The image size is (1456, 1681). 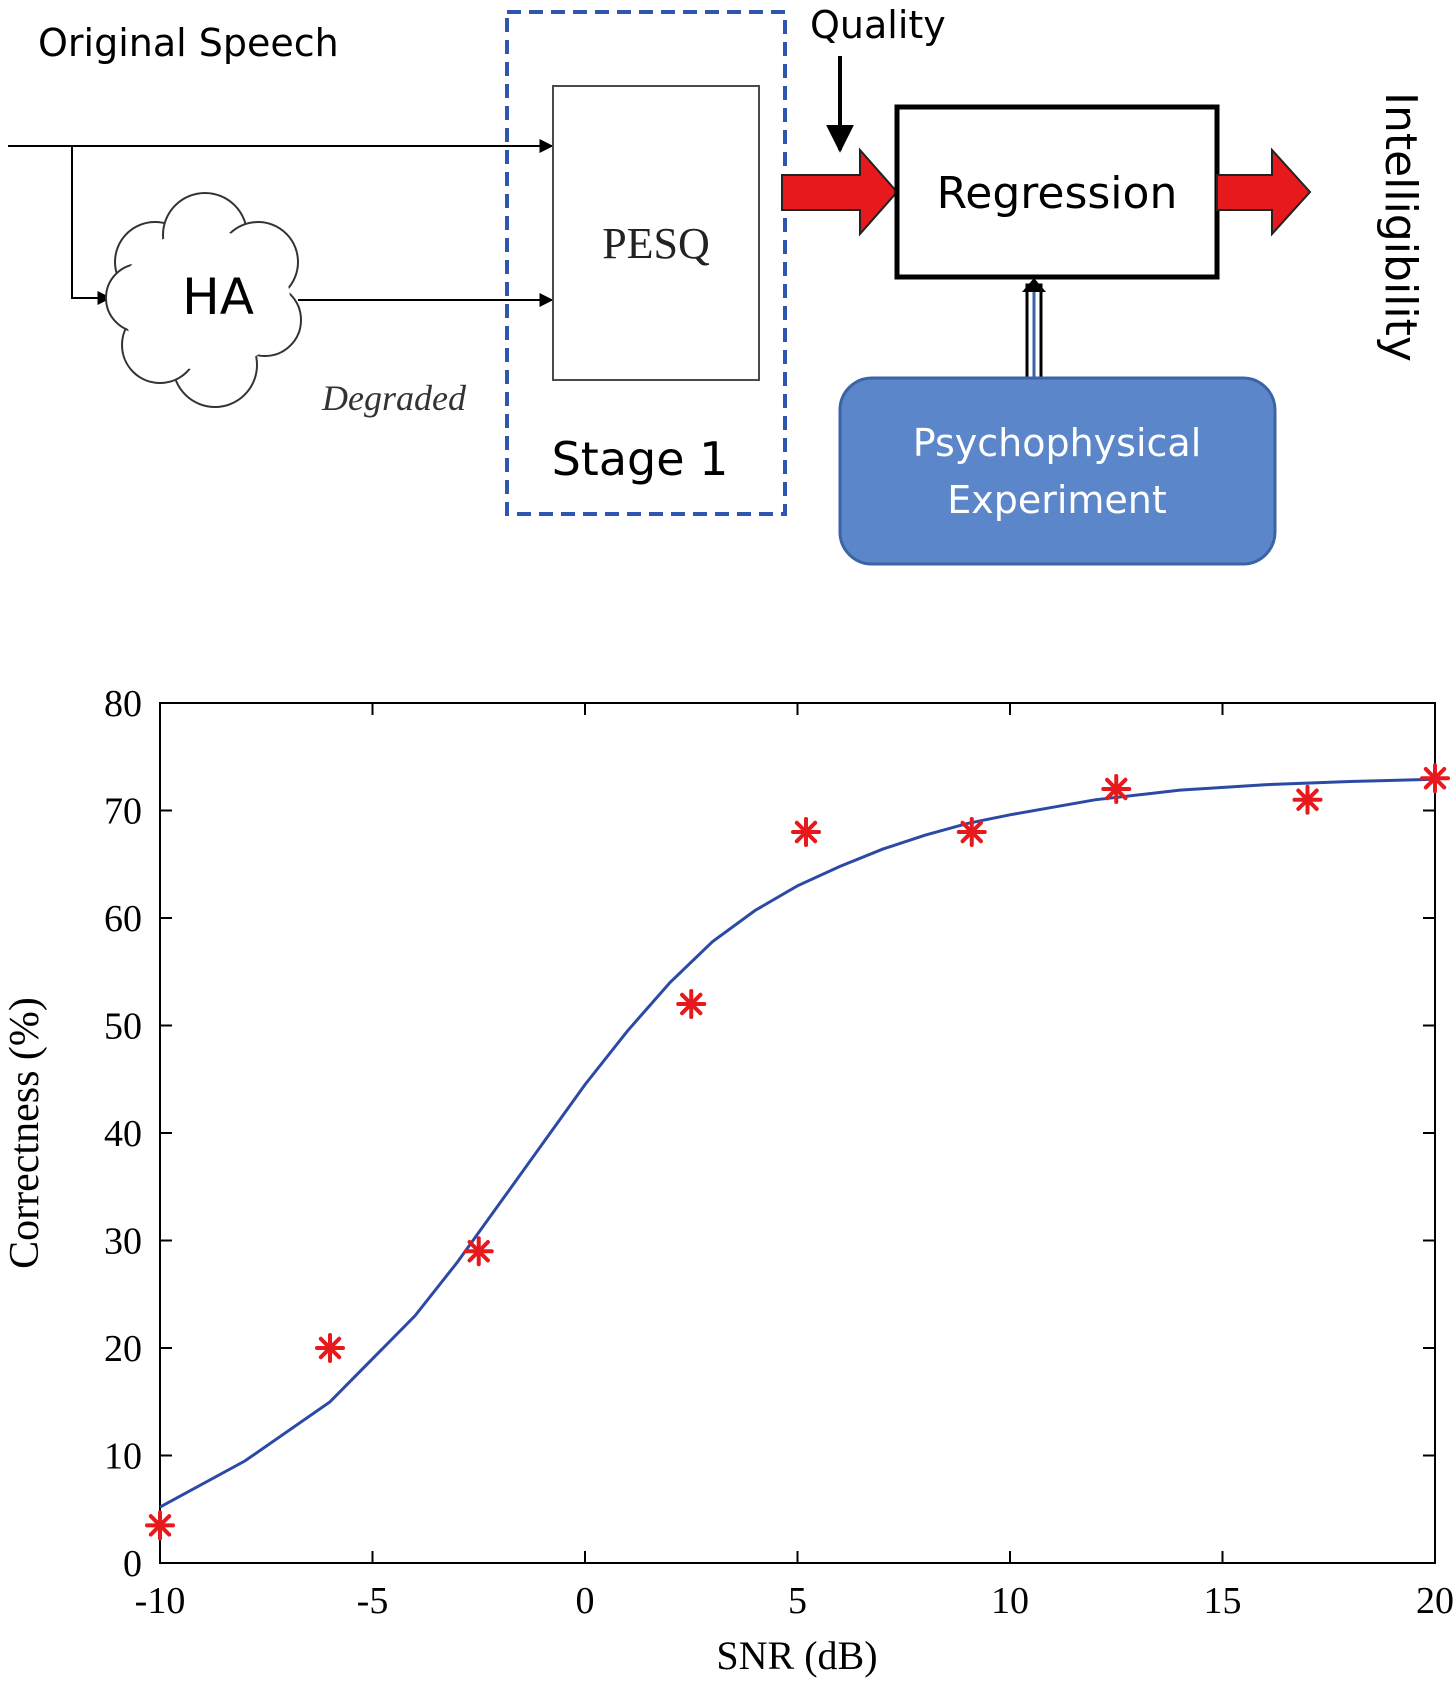 What do you see at coordinates (840, 192) in the screenshot?
I see `red-arrow-to-regression` at bounding box center [840, 192].